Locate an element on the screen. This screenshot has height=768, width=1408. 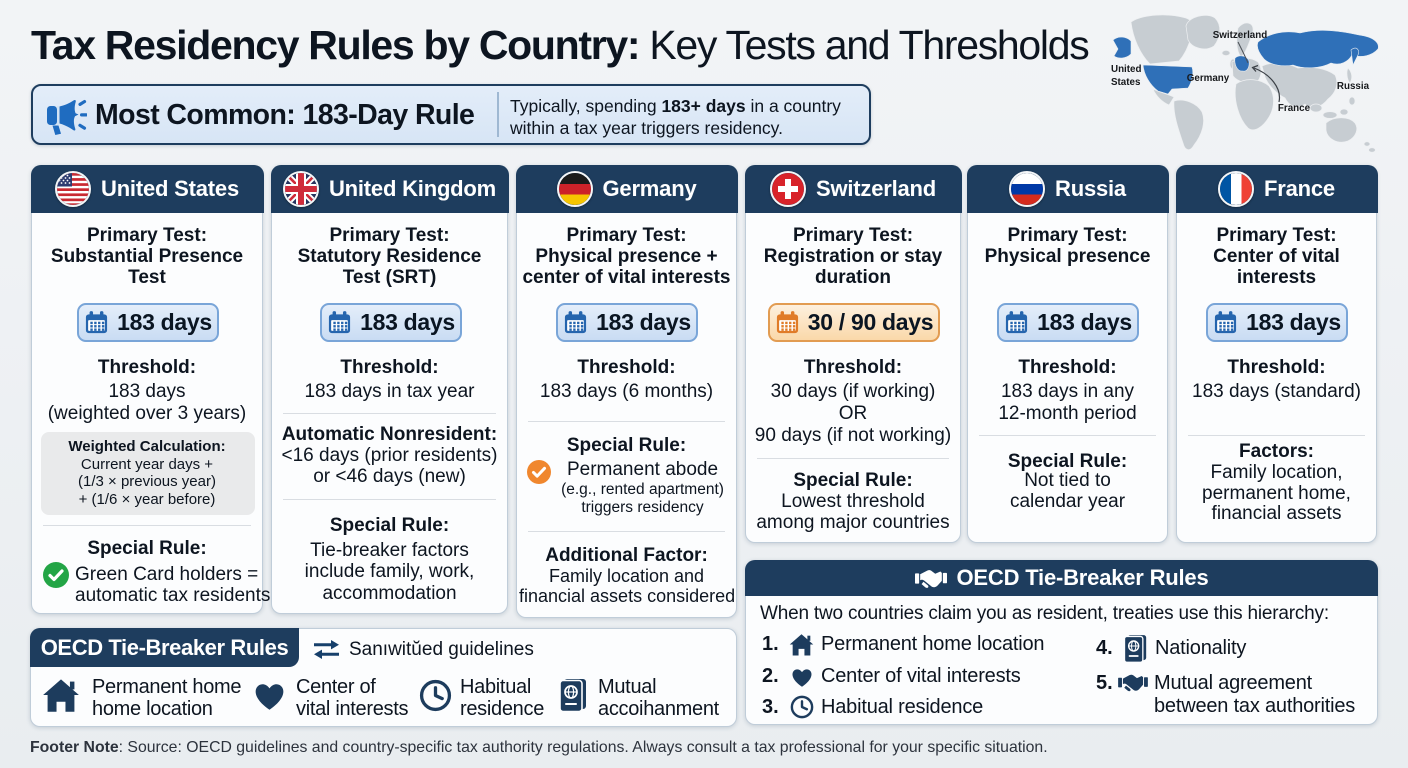
svg-text: Switzerland is located at coordinates (1240, 35).